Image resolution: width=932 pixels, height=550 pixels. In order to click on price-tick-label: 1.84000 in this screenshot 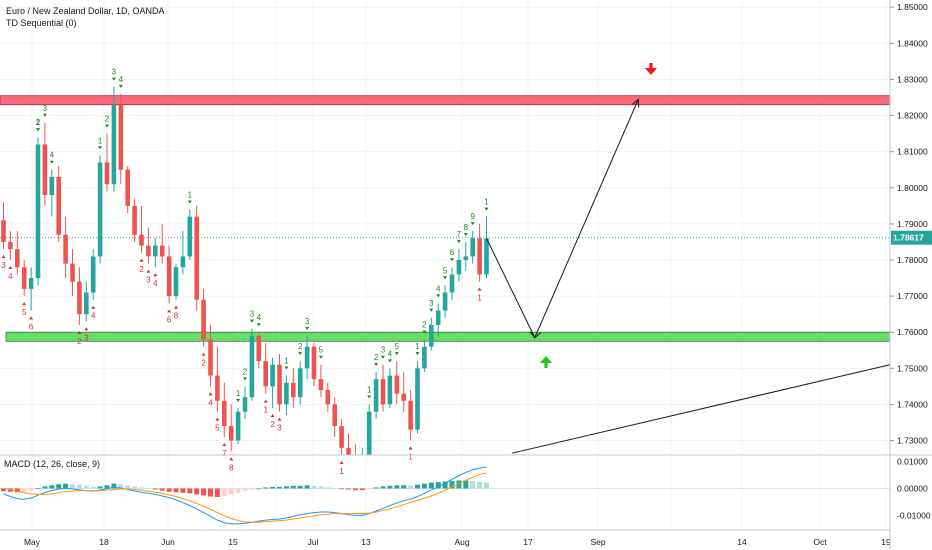, I will do `click(912, 43)`.